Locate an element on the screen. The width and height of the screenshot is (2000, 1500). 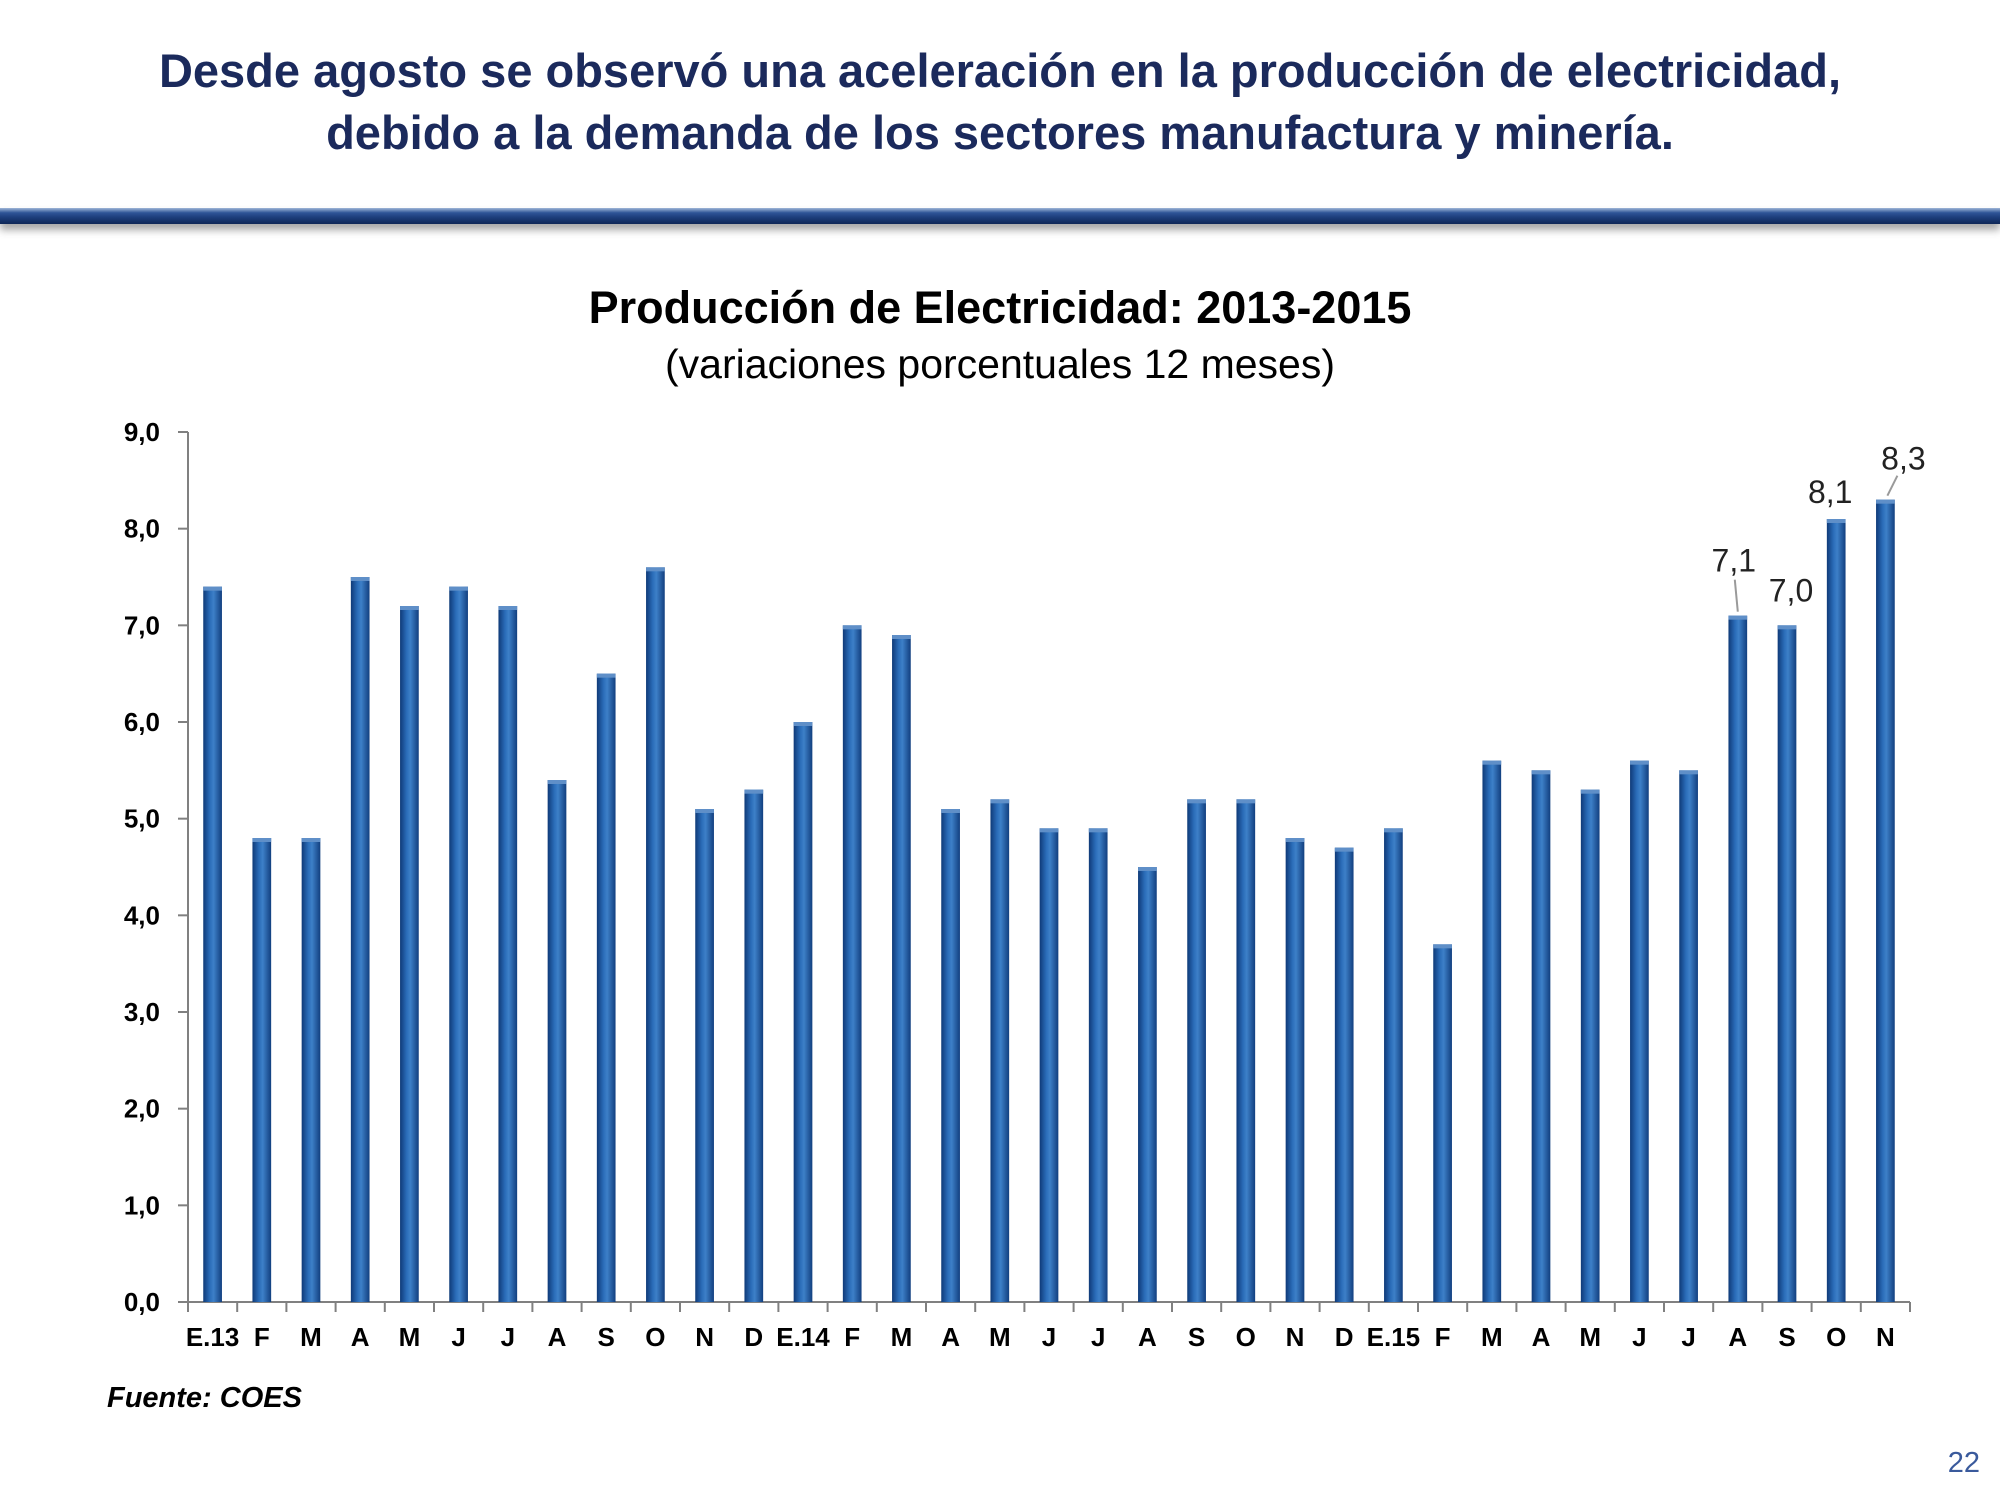
source-note: Fuente: COES is located at coordinates (204, 1398).